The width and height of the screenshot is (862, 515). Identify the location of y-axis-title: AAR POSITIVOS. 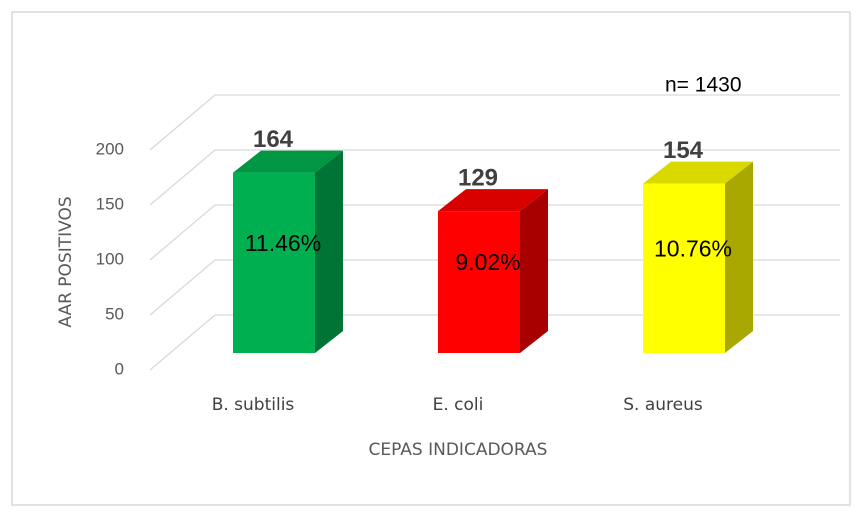
(66, 261).